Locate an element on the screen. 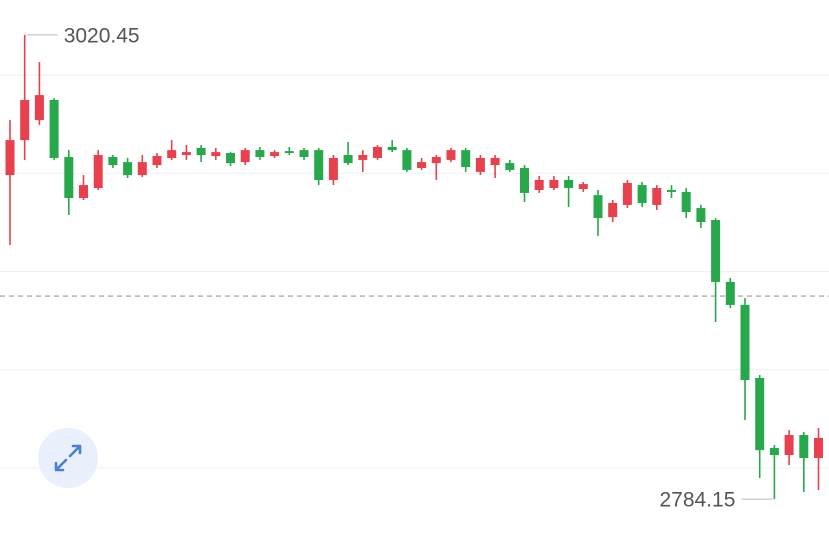 This screenshot has width=829, height=535. expand-button-bg is located at coordinates (68, 458).